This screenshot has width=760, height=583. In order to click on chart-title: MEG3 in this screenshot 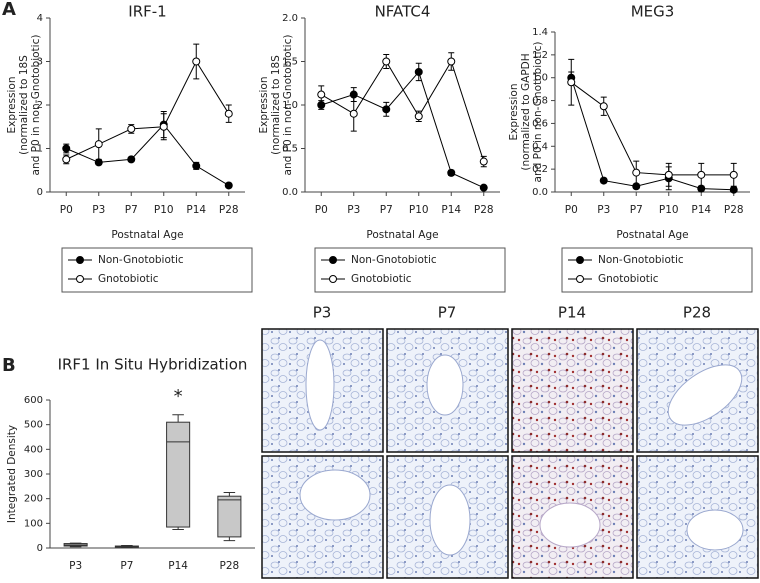, I will do `click(653, 12)`.